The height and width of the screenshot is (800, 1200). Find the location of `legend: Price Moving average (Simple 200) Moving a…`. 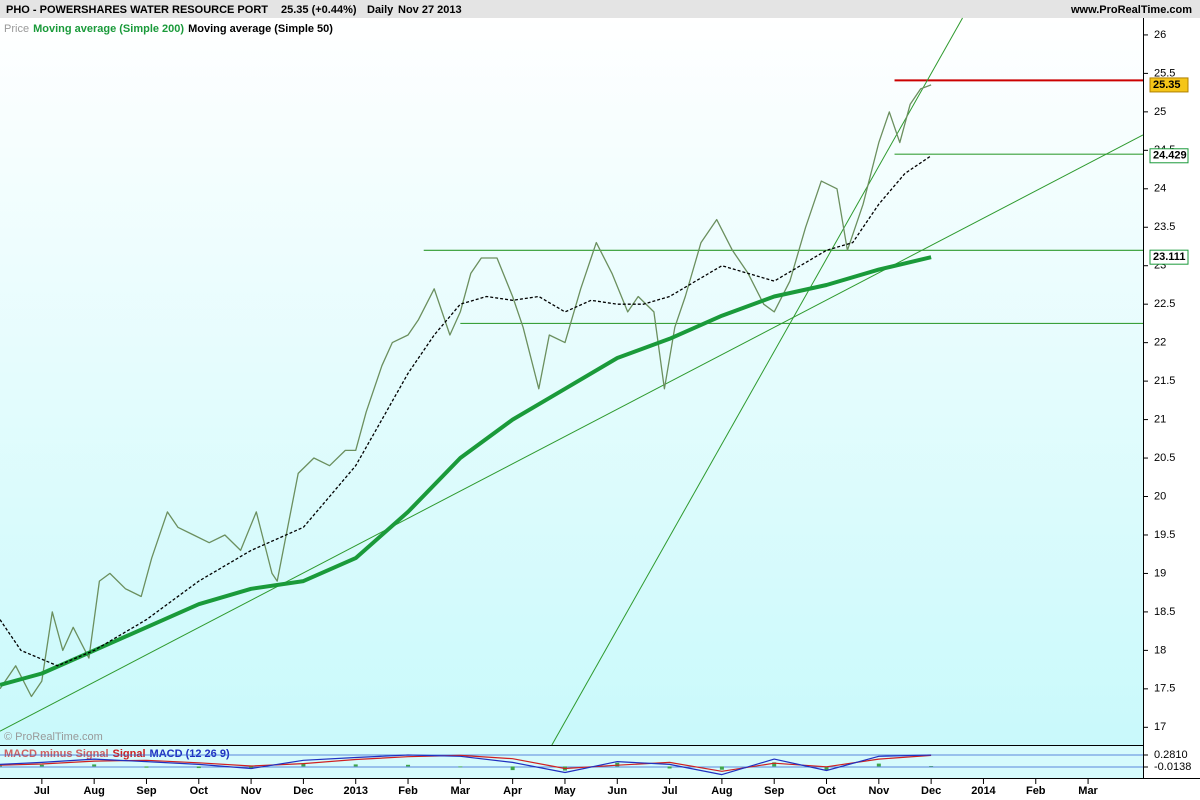

legend: Price Moving average (Simple 200) Moving a… is located at coordinates (168, 29).